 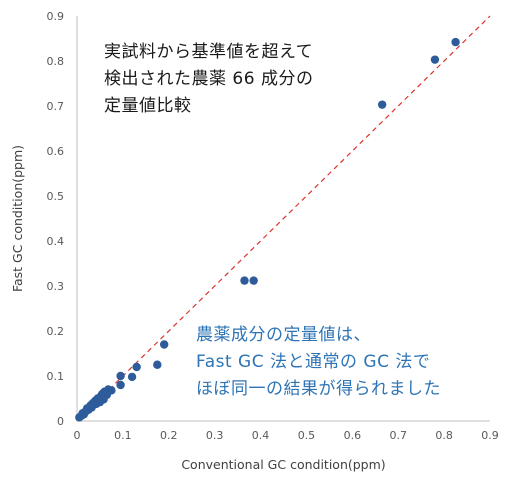 I want to click on annotation-title-line: 検出された農薬 66 成分の, so click(x=208, y=79).